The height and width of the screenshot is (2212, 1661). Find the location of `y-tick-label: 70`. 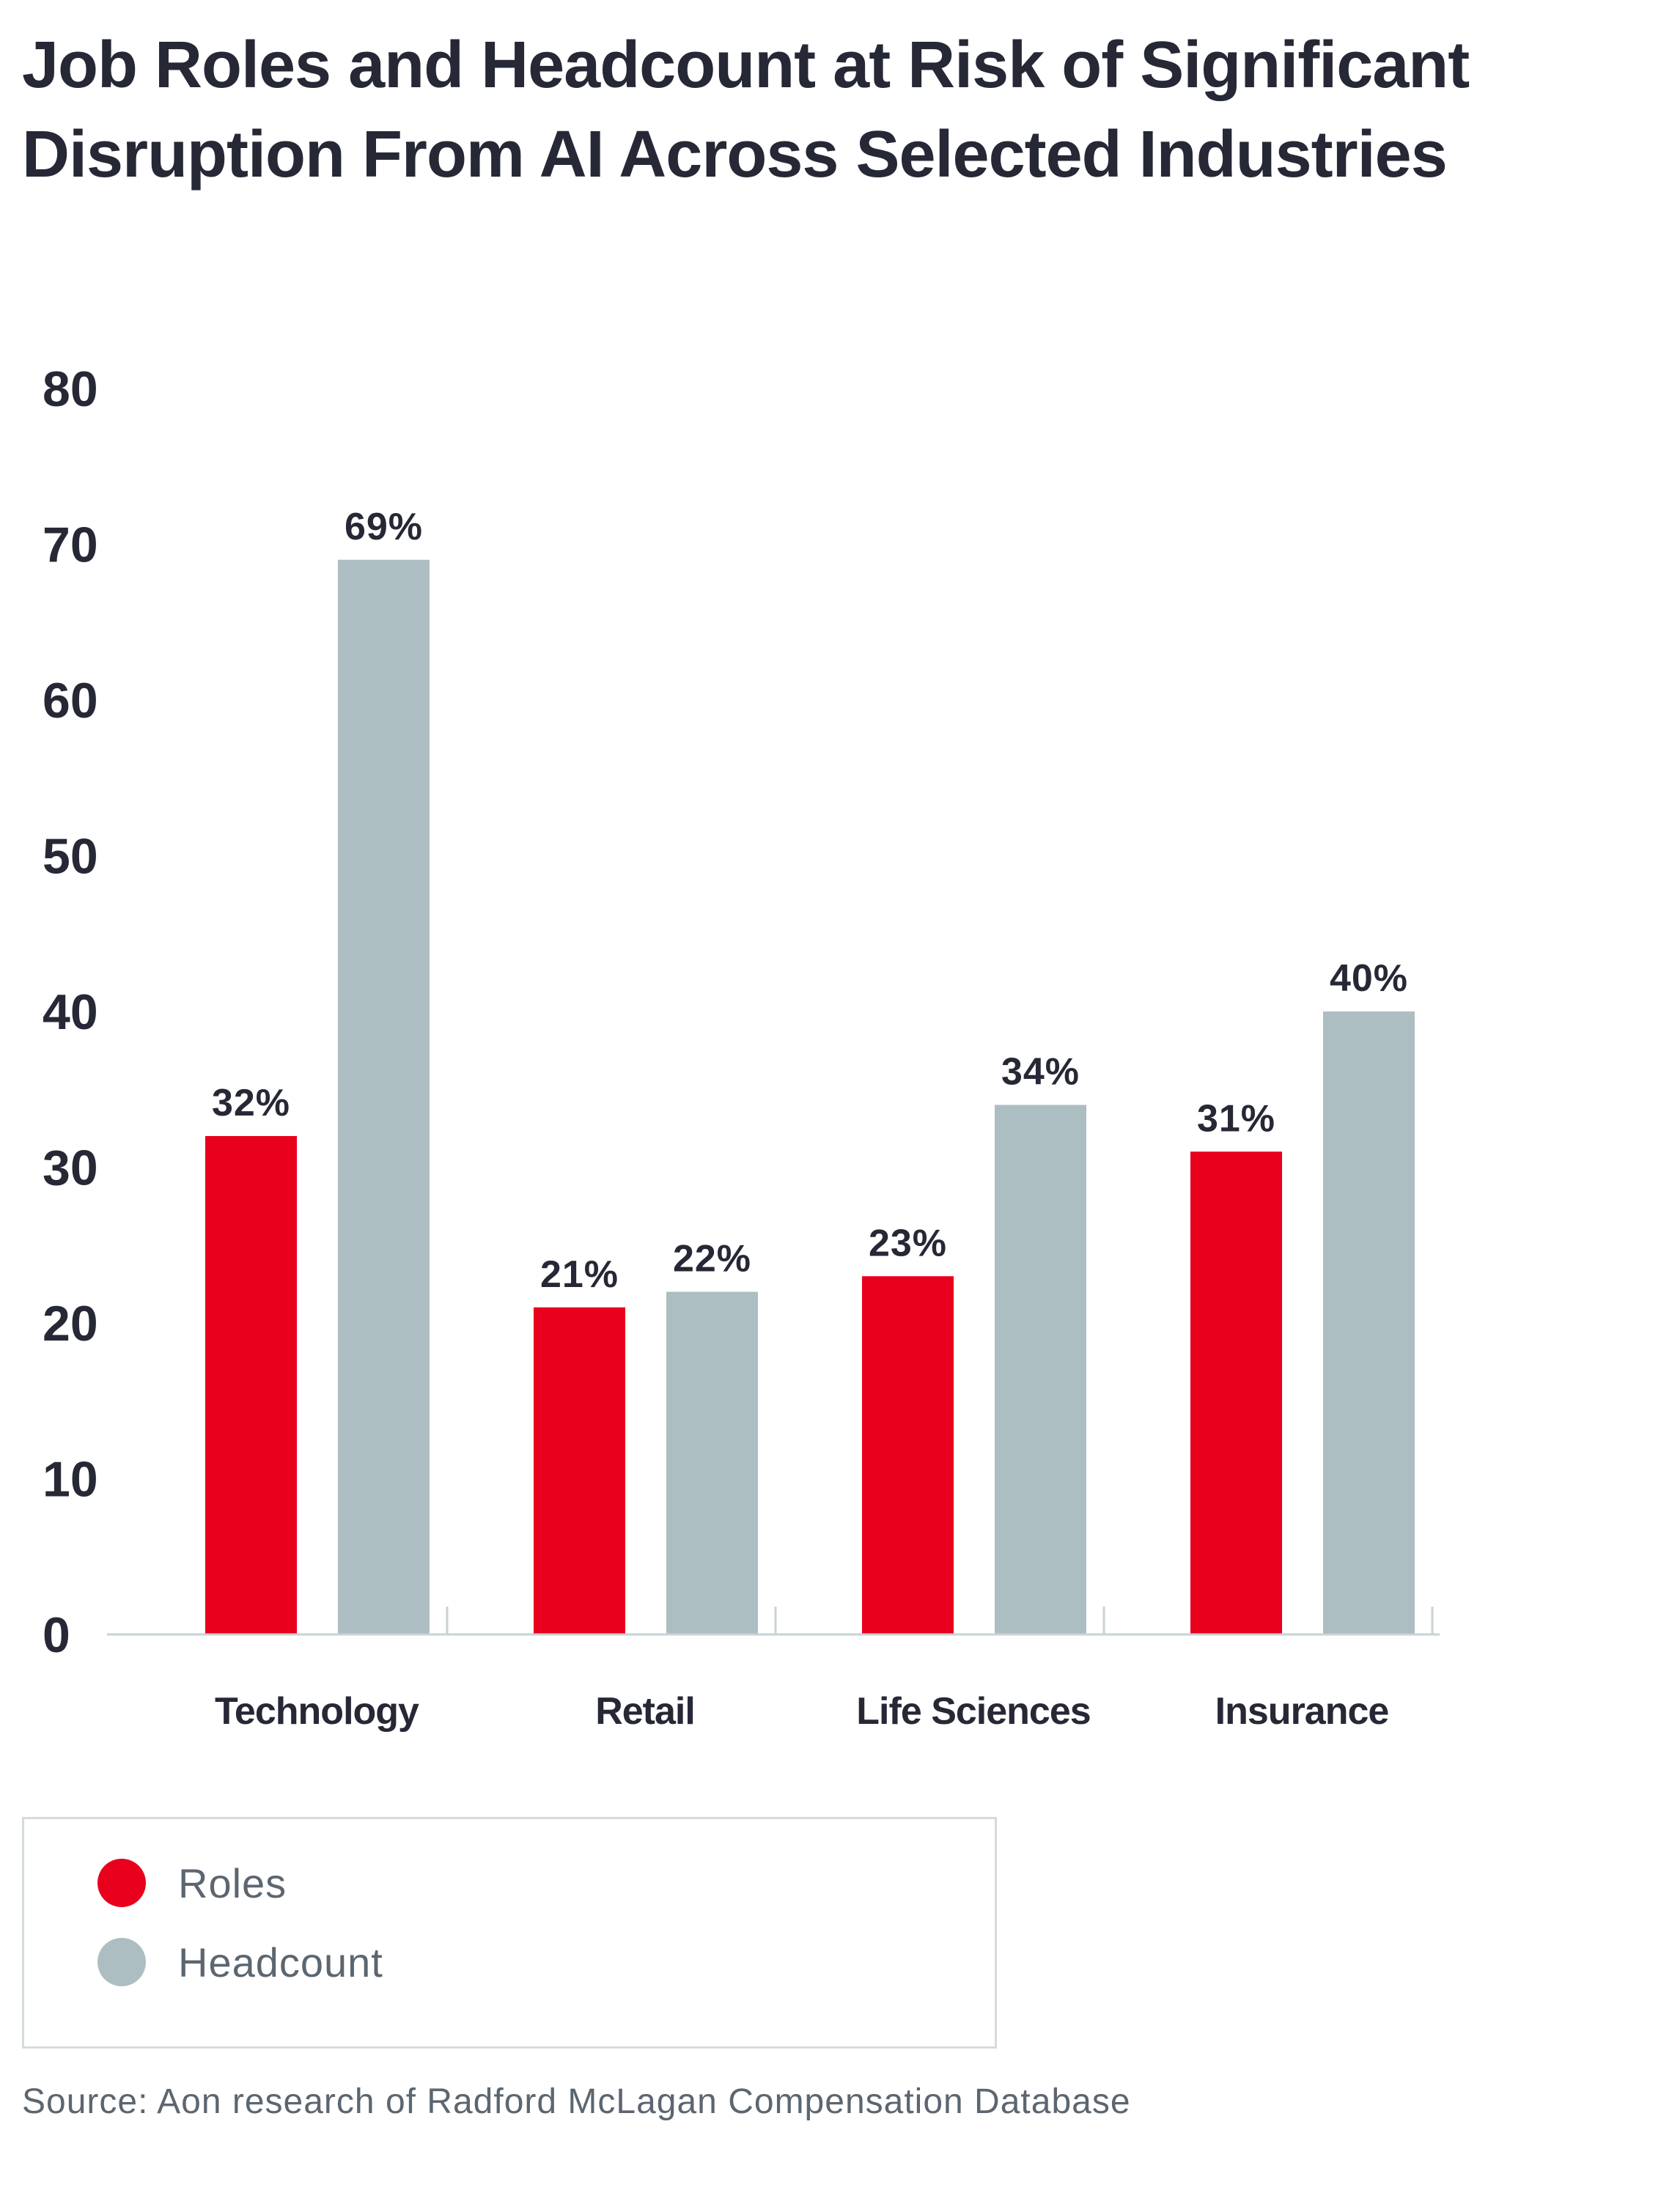

y-tick-label: 70 is located at coordinates (71, 545).